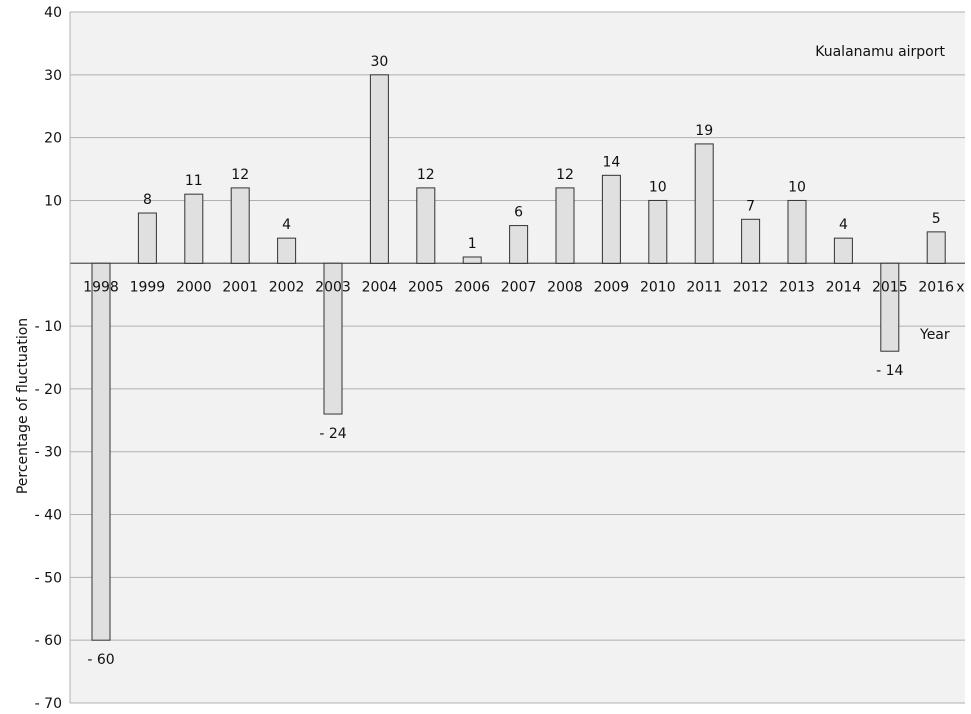  I want to click on data-label-2003: - 24, so click(332, 434).